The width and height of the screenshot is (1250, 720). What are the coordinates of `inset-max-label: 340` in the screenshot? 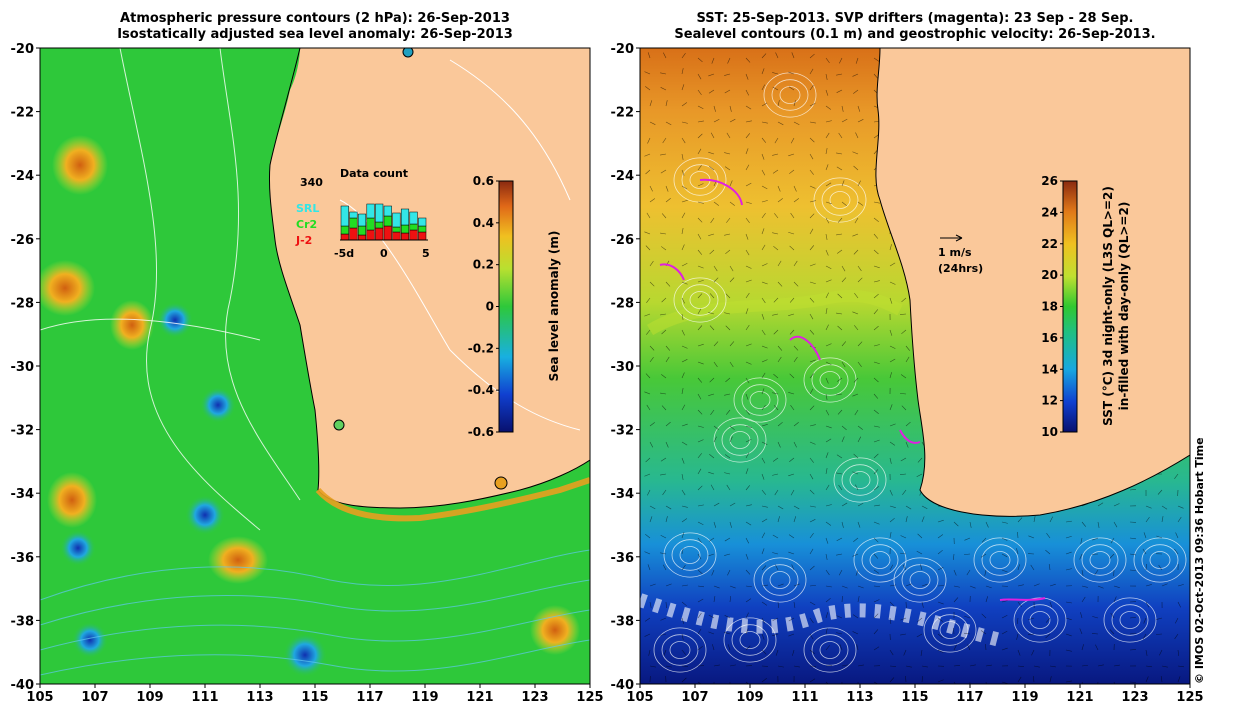 It's located at (311, 182).